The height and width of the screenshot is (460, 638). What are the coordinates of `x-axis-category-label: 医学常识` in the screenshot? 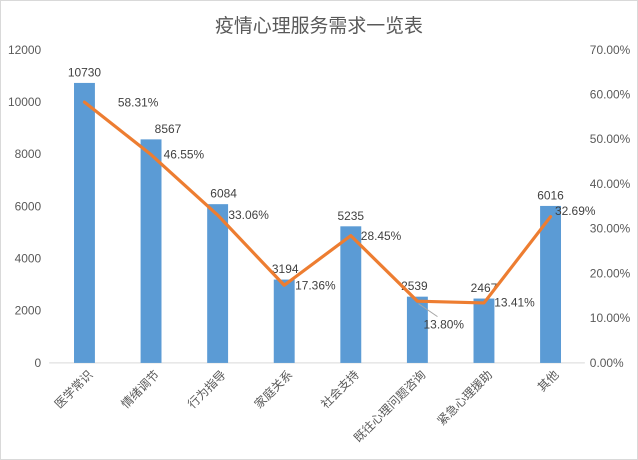 It's located at (73, 389).